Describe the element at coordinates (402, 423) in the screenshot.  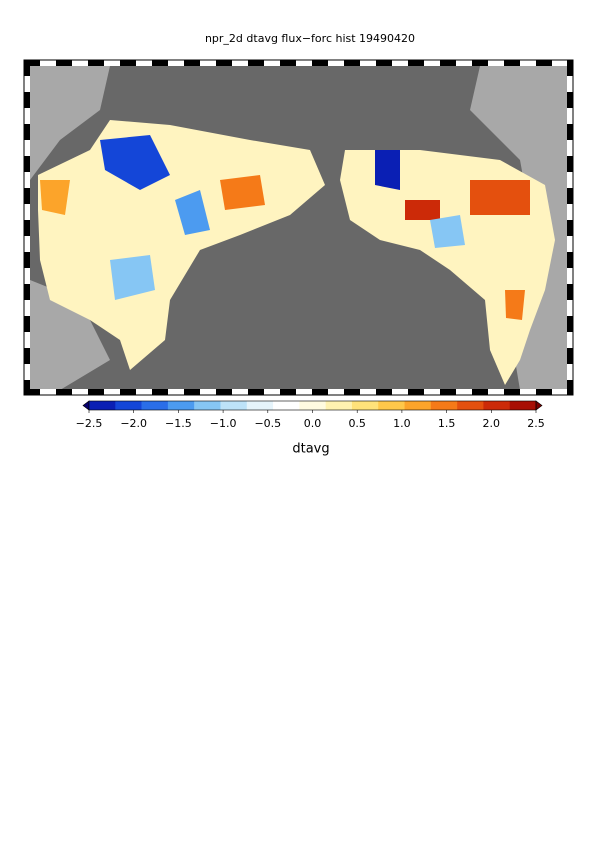
I see `colorbar-tick-label: 1.0` at that location.